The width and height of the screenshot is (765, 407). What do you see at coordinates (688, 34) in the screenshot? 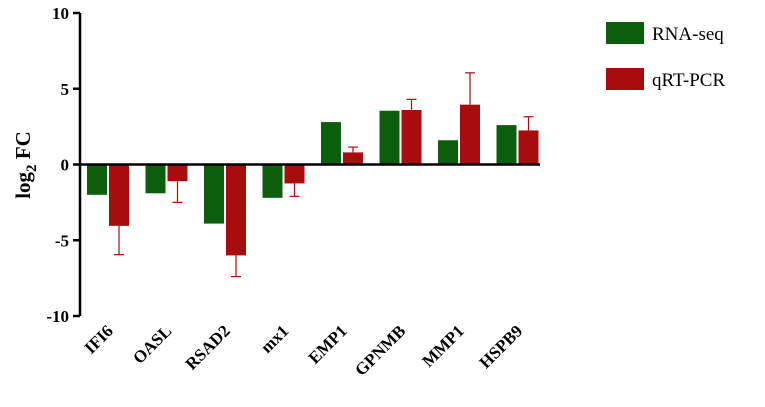
I see `legend-label: RNA-seq` at bounding box center [688, 34].